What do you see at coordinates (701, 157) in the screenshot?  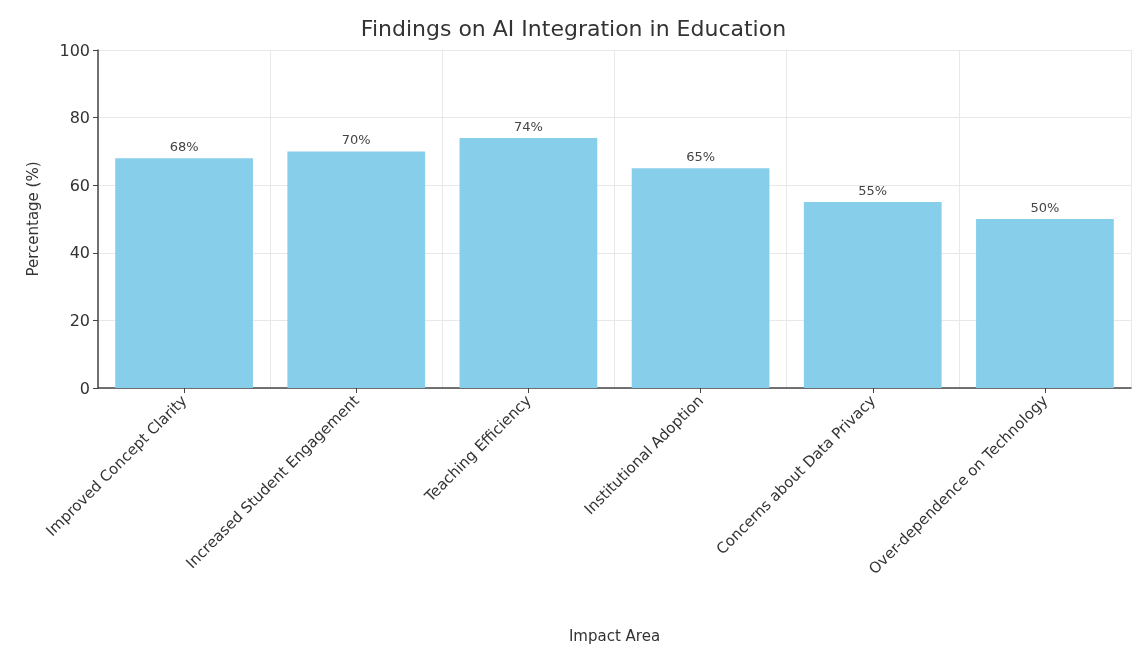 I see `data-label: 65%` at bounding box center [701, 157].